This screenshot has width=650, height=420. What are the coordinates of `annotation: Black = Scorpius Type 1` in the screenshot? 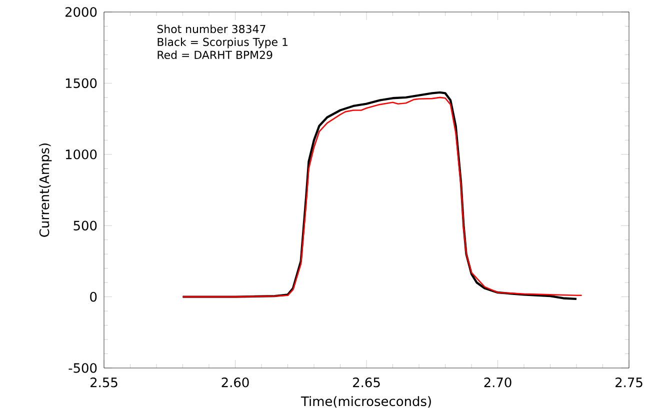 It's located at (223, 43).